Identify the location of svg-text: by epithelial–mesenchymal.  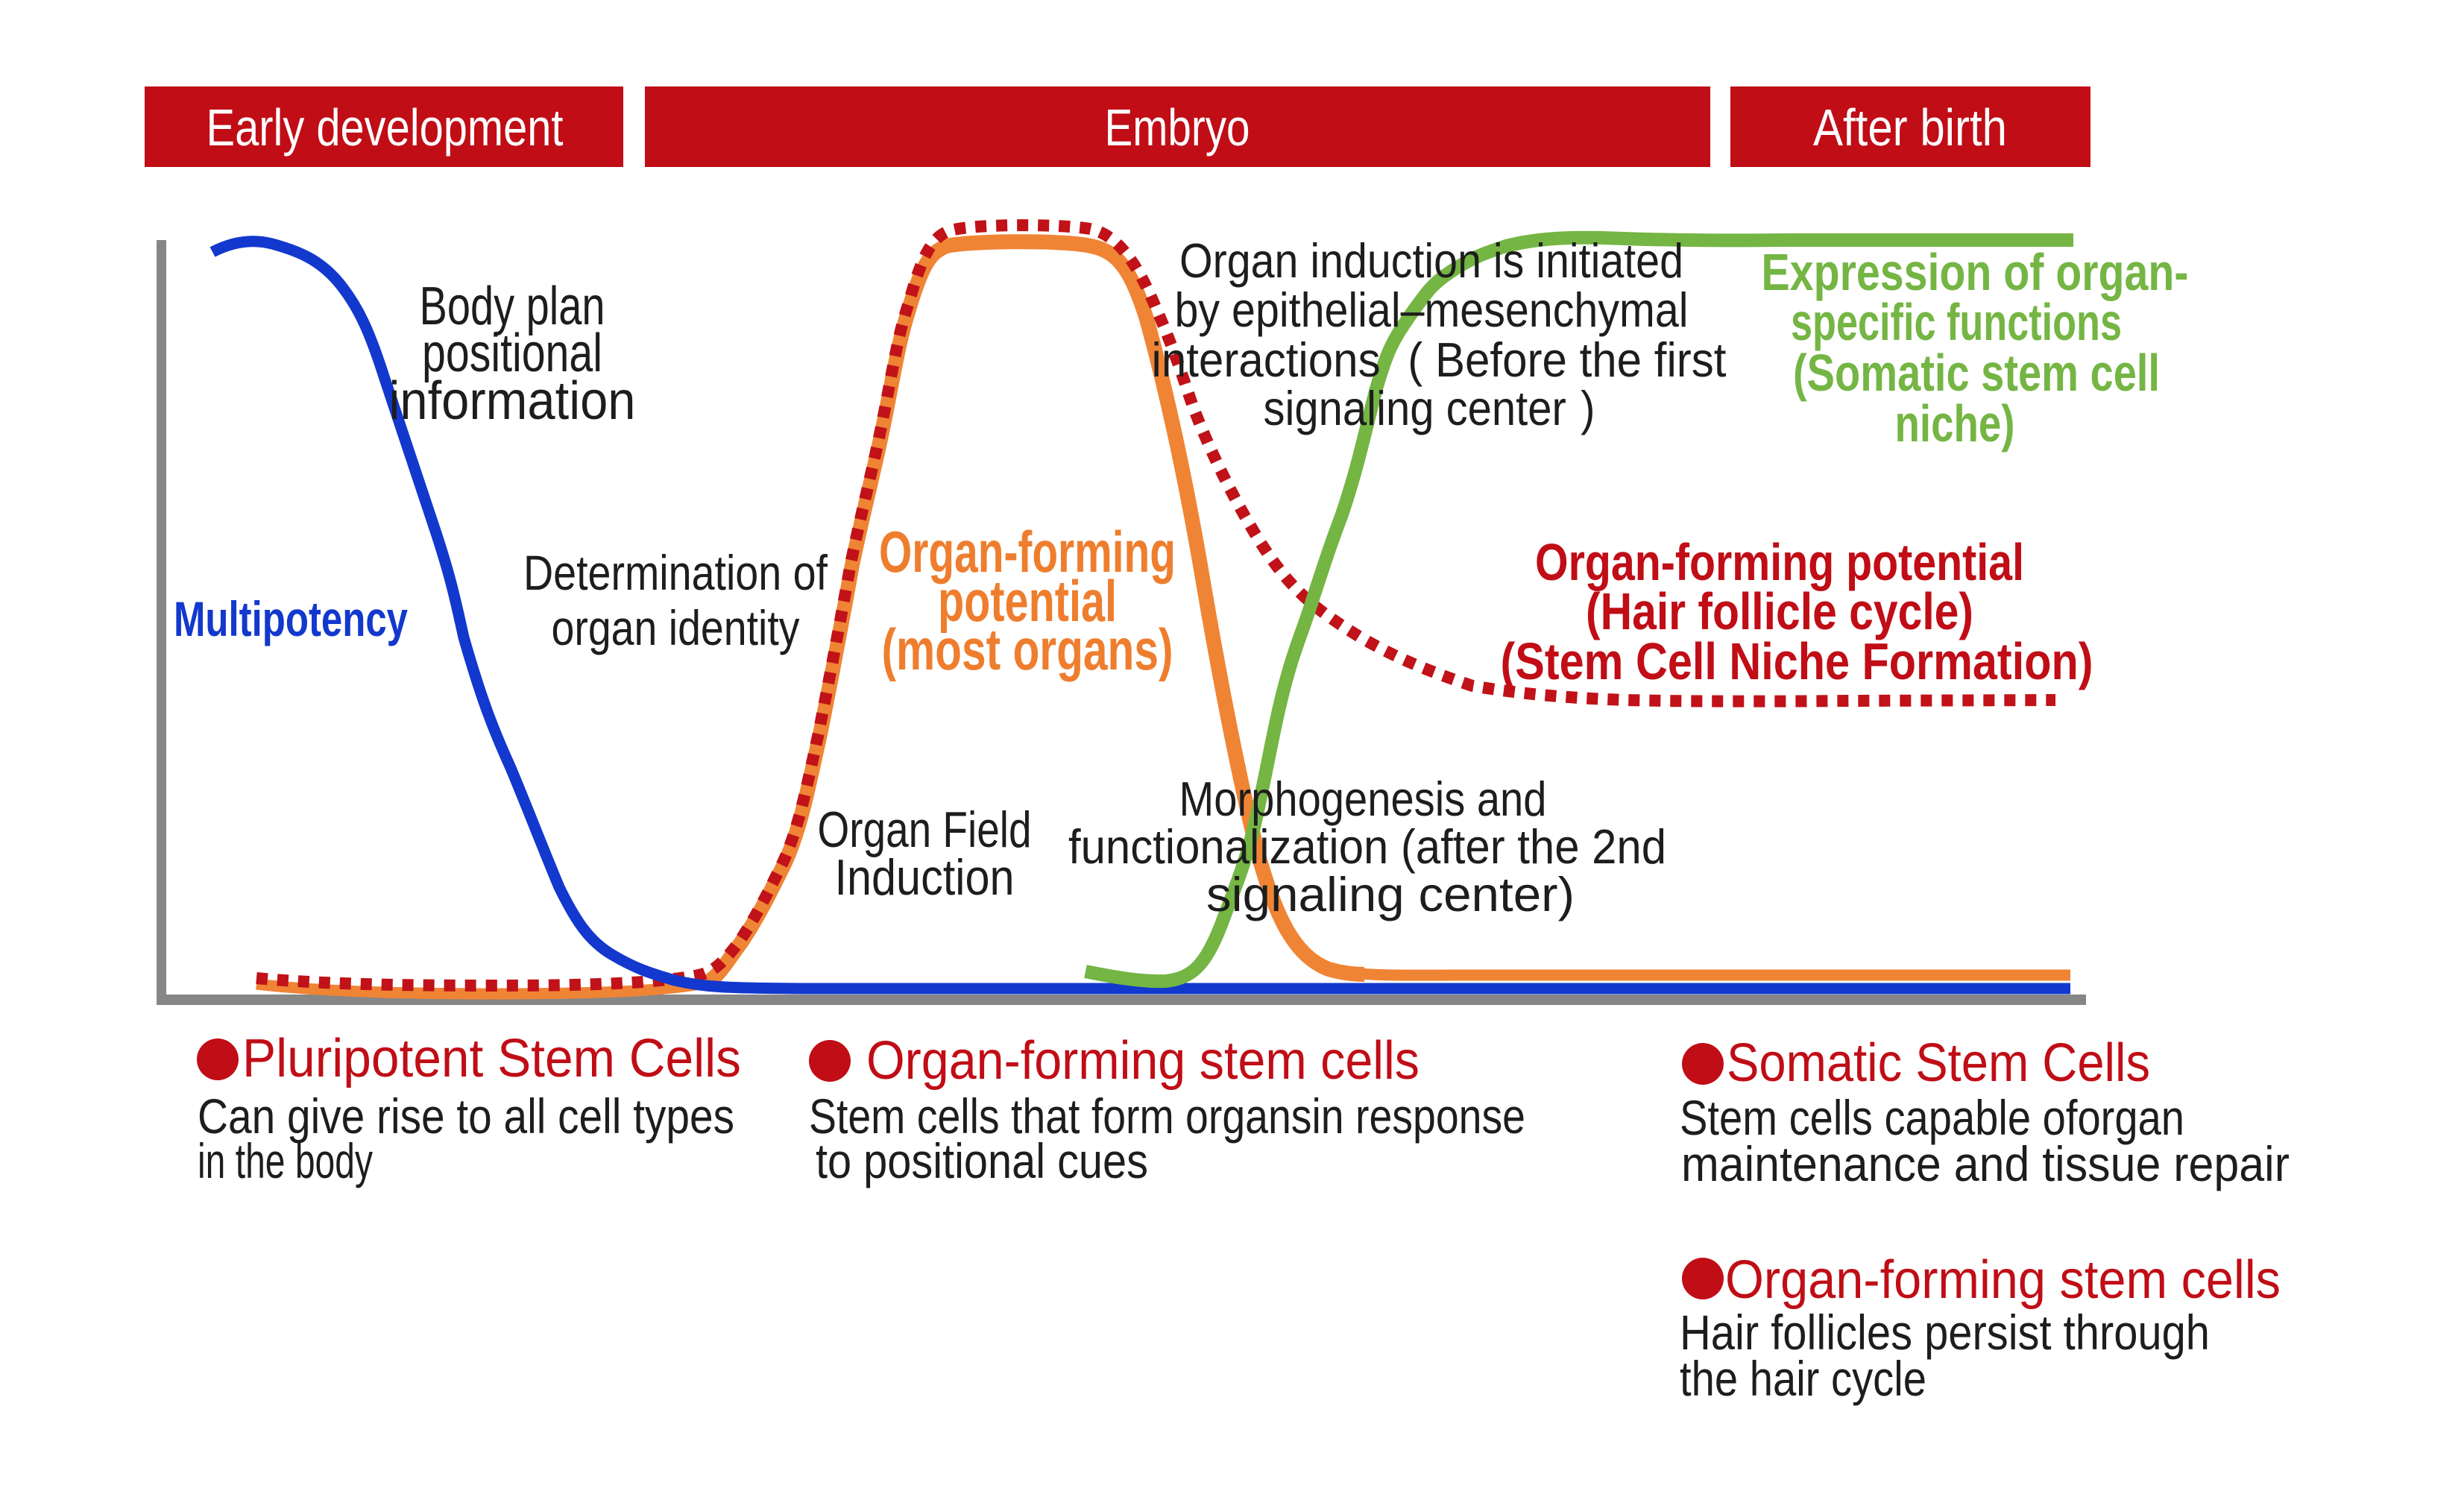
(1432, 310).